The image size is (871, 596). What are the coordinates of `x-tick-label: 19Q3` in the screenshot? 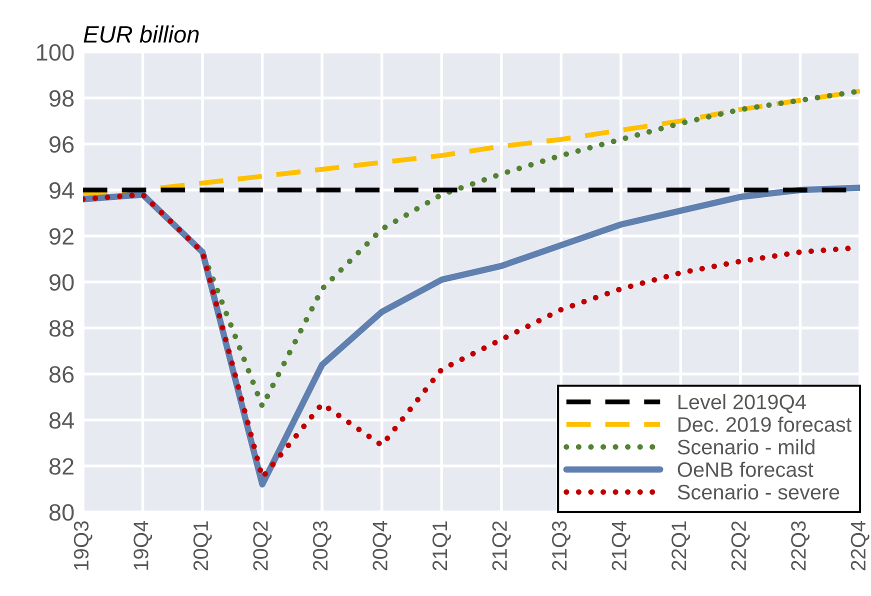 It's located at (83, 545).